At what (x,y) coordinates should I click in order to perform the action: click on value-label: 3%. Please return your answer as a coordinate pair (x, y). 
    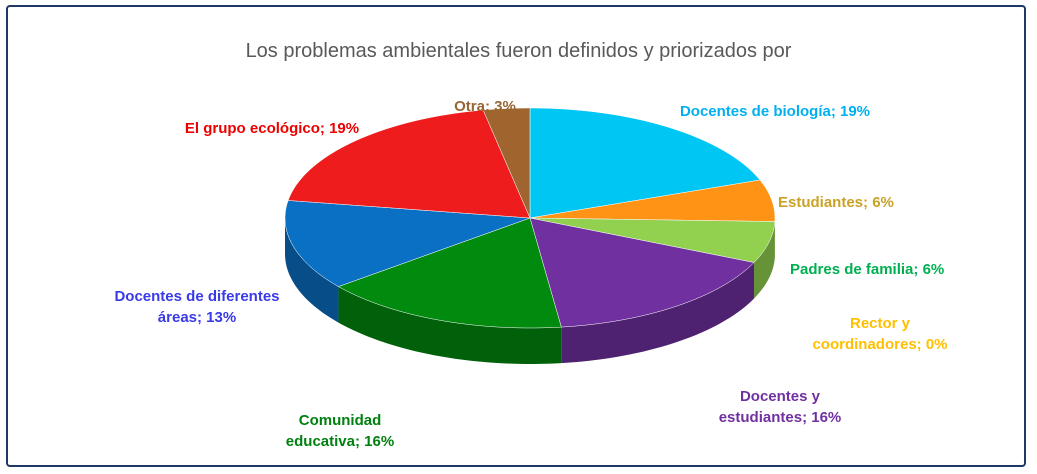
    Looking at the image, I should click on (505, 106).